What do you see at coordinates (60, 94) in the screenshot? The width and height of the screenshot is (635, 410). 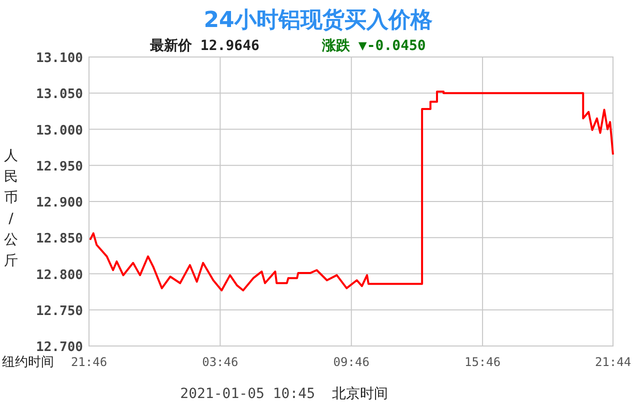 I see `y-tick-label: 13.050` at bounding box center [60, 94].